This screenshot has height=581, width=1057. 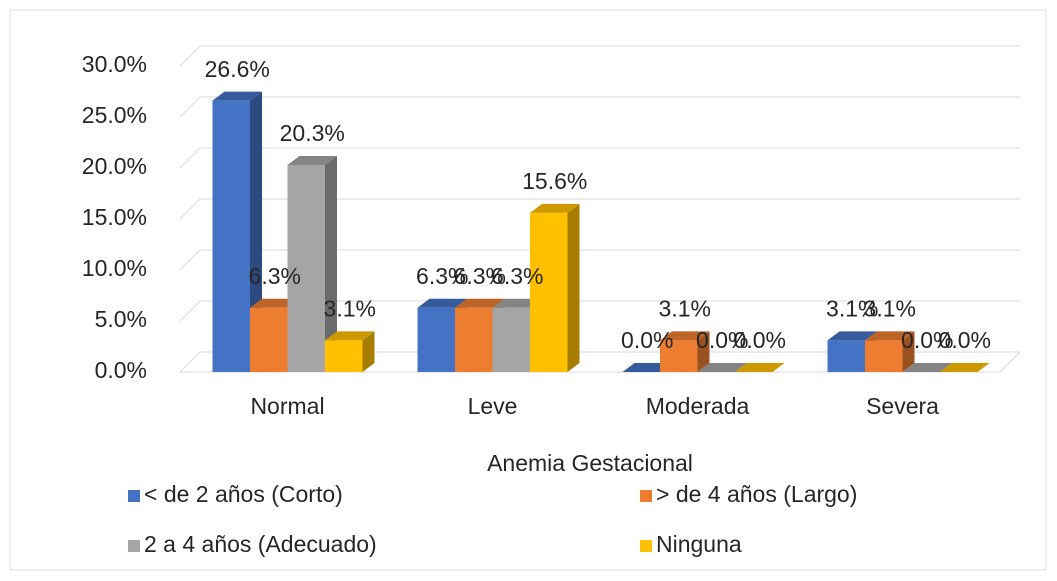 What do you see at coordinates (121, 370) in the screenshot?
I see `y-tick-label: 0.0%` at bounding box center [121, 370].